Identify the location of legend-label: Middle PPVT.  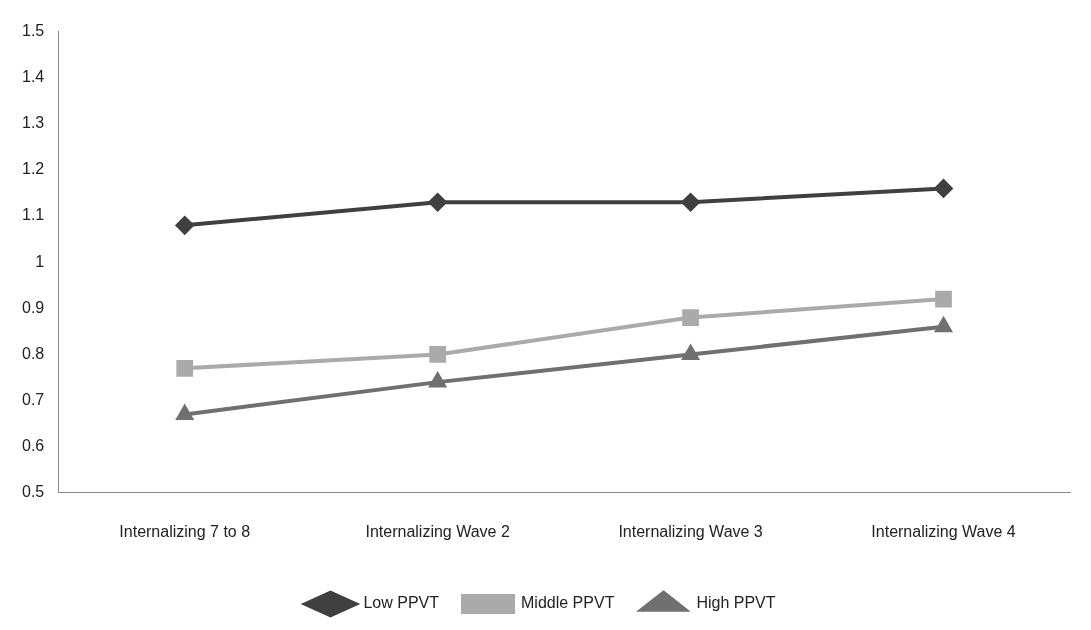
(568, 603).